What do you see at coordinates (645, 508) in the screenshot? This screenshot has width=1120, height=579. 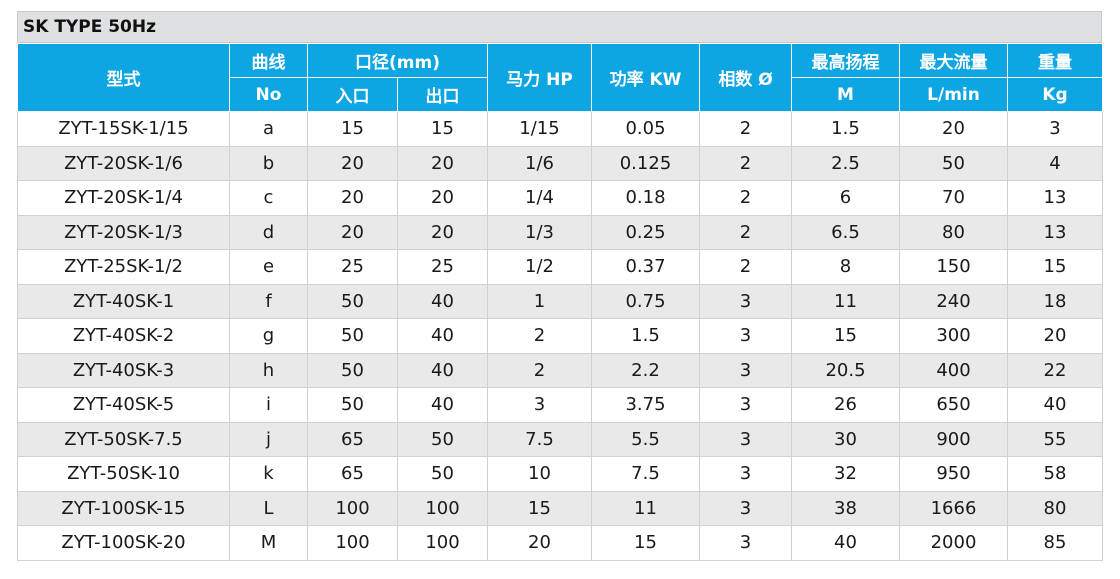 I see `cell-kw: 11` at bounding box center [645, 508].